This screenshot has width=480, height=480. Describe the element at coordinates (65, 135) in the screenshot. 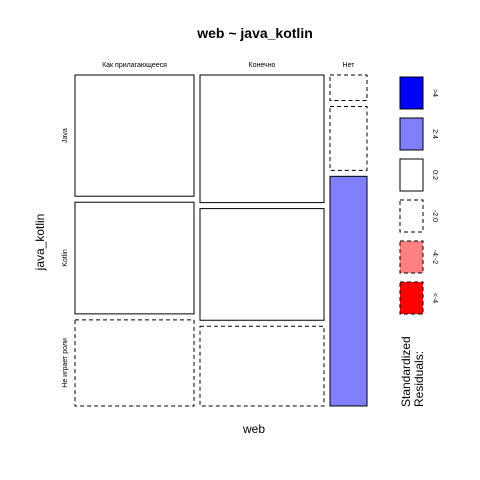

I see `row-label: Java` at that location.